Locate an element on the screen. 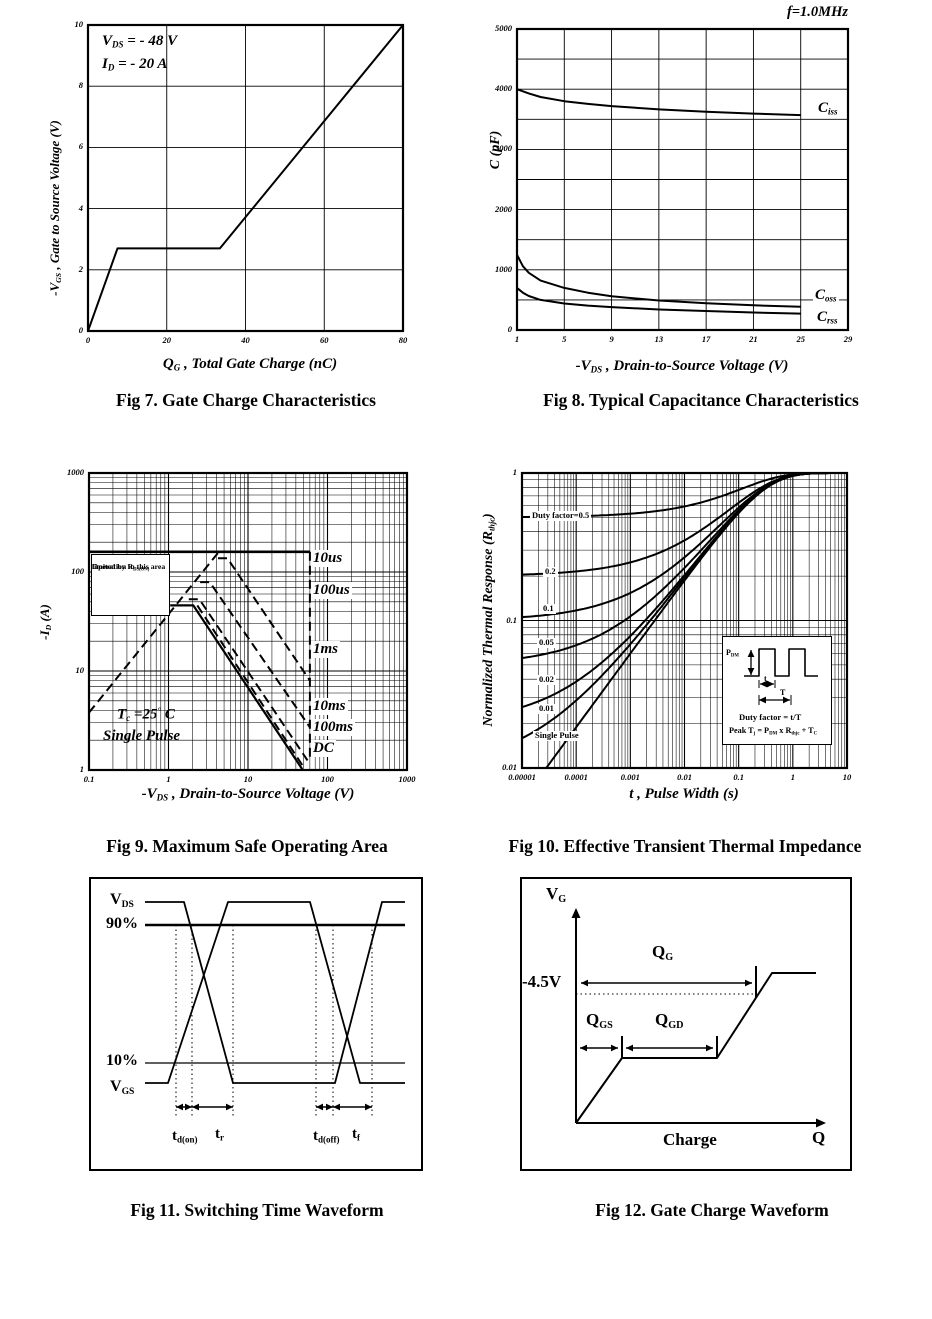 The height and width of the screenshot is (1319, 932). fig9-caption: Fig 9. Maximum Safe Operating Area is located at coordinates (247, 846).